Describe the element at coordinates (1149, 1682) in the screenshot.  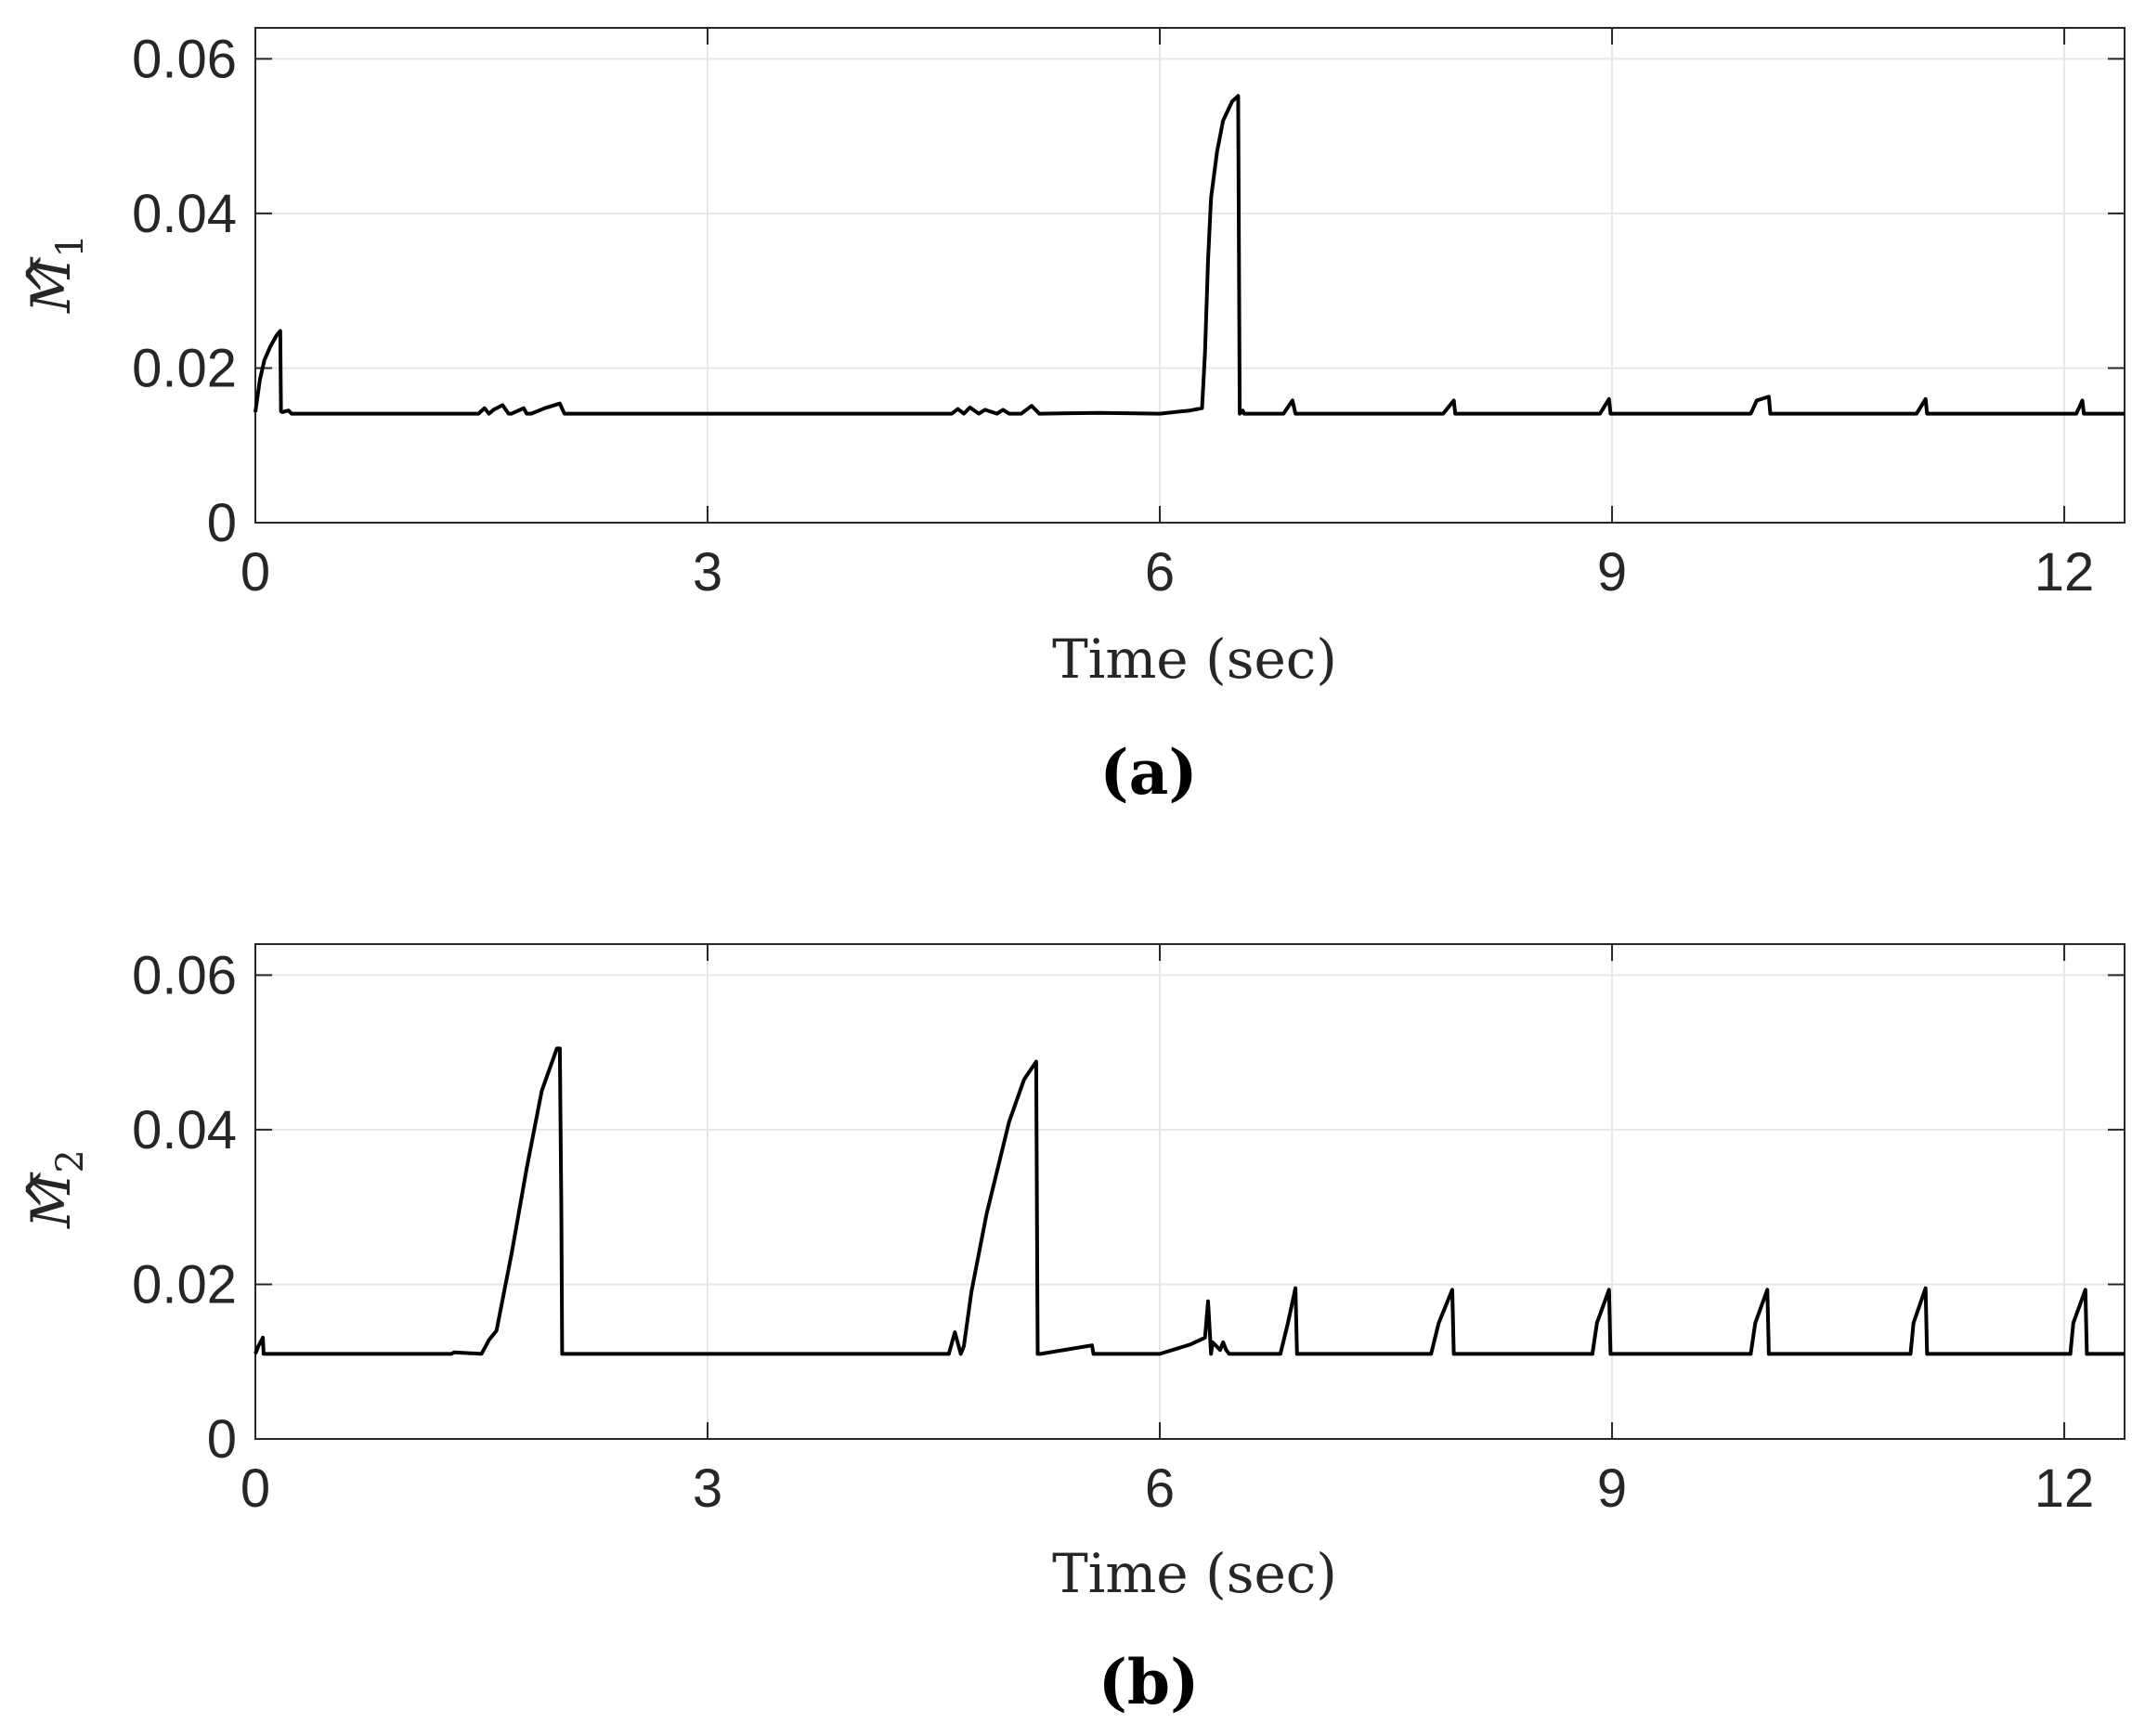
I see `panel-caption-b: (b)` at that location.